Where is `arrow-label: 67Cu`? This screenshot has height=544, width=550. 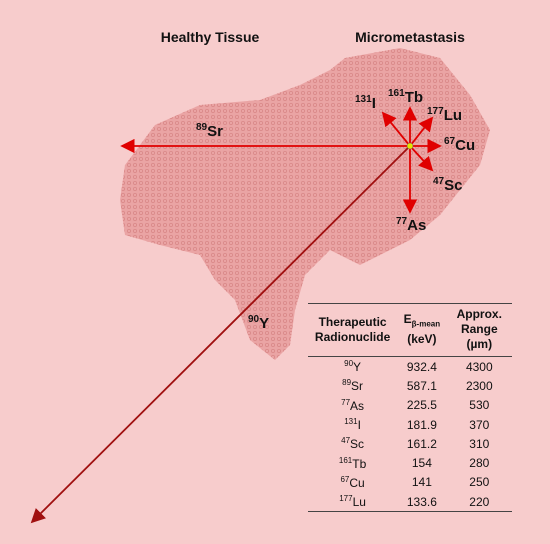 arrow-label: 67Cu is located at coordinates (459, 145).